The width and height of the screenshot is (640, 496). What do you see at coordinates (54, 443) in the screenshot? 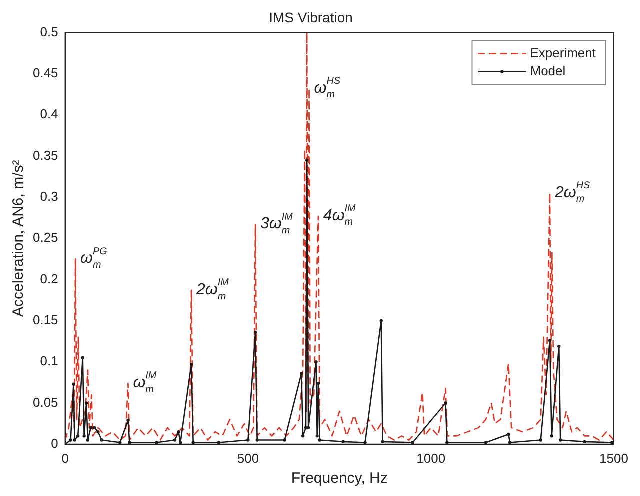
I see `y-tick-label: 0` at bounding box center [54, 443].